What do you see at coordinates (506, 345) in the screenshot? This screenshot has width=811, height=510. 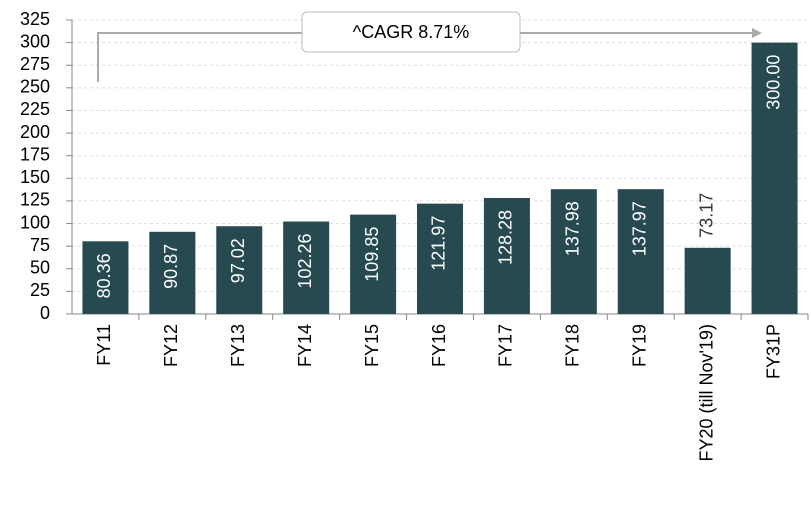 I see `x-tick-label: FY17` at bounding box center [506, 345].